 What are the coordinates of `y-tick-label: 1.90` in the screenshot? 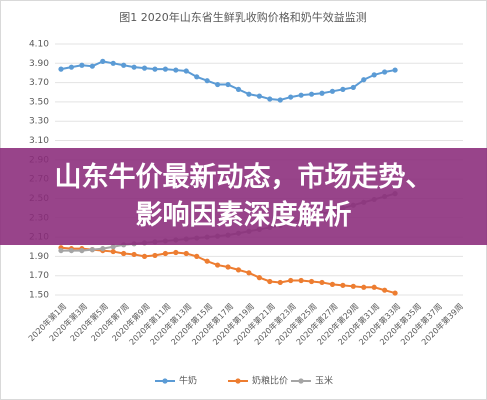 It's located at (39, 257).